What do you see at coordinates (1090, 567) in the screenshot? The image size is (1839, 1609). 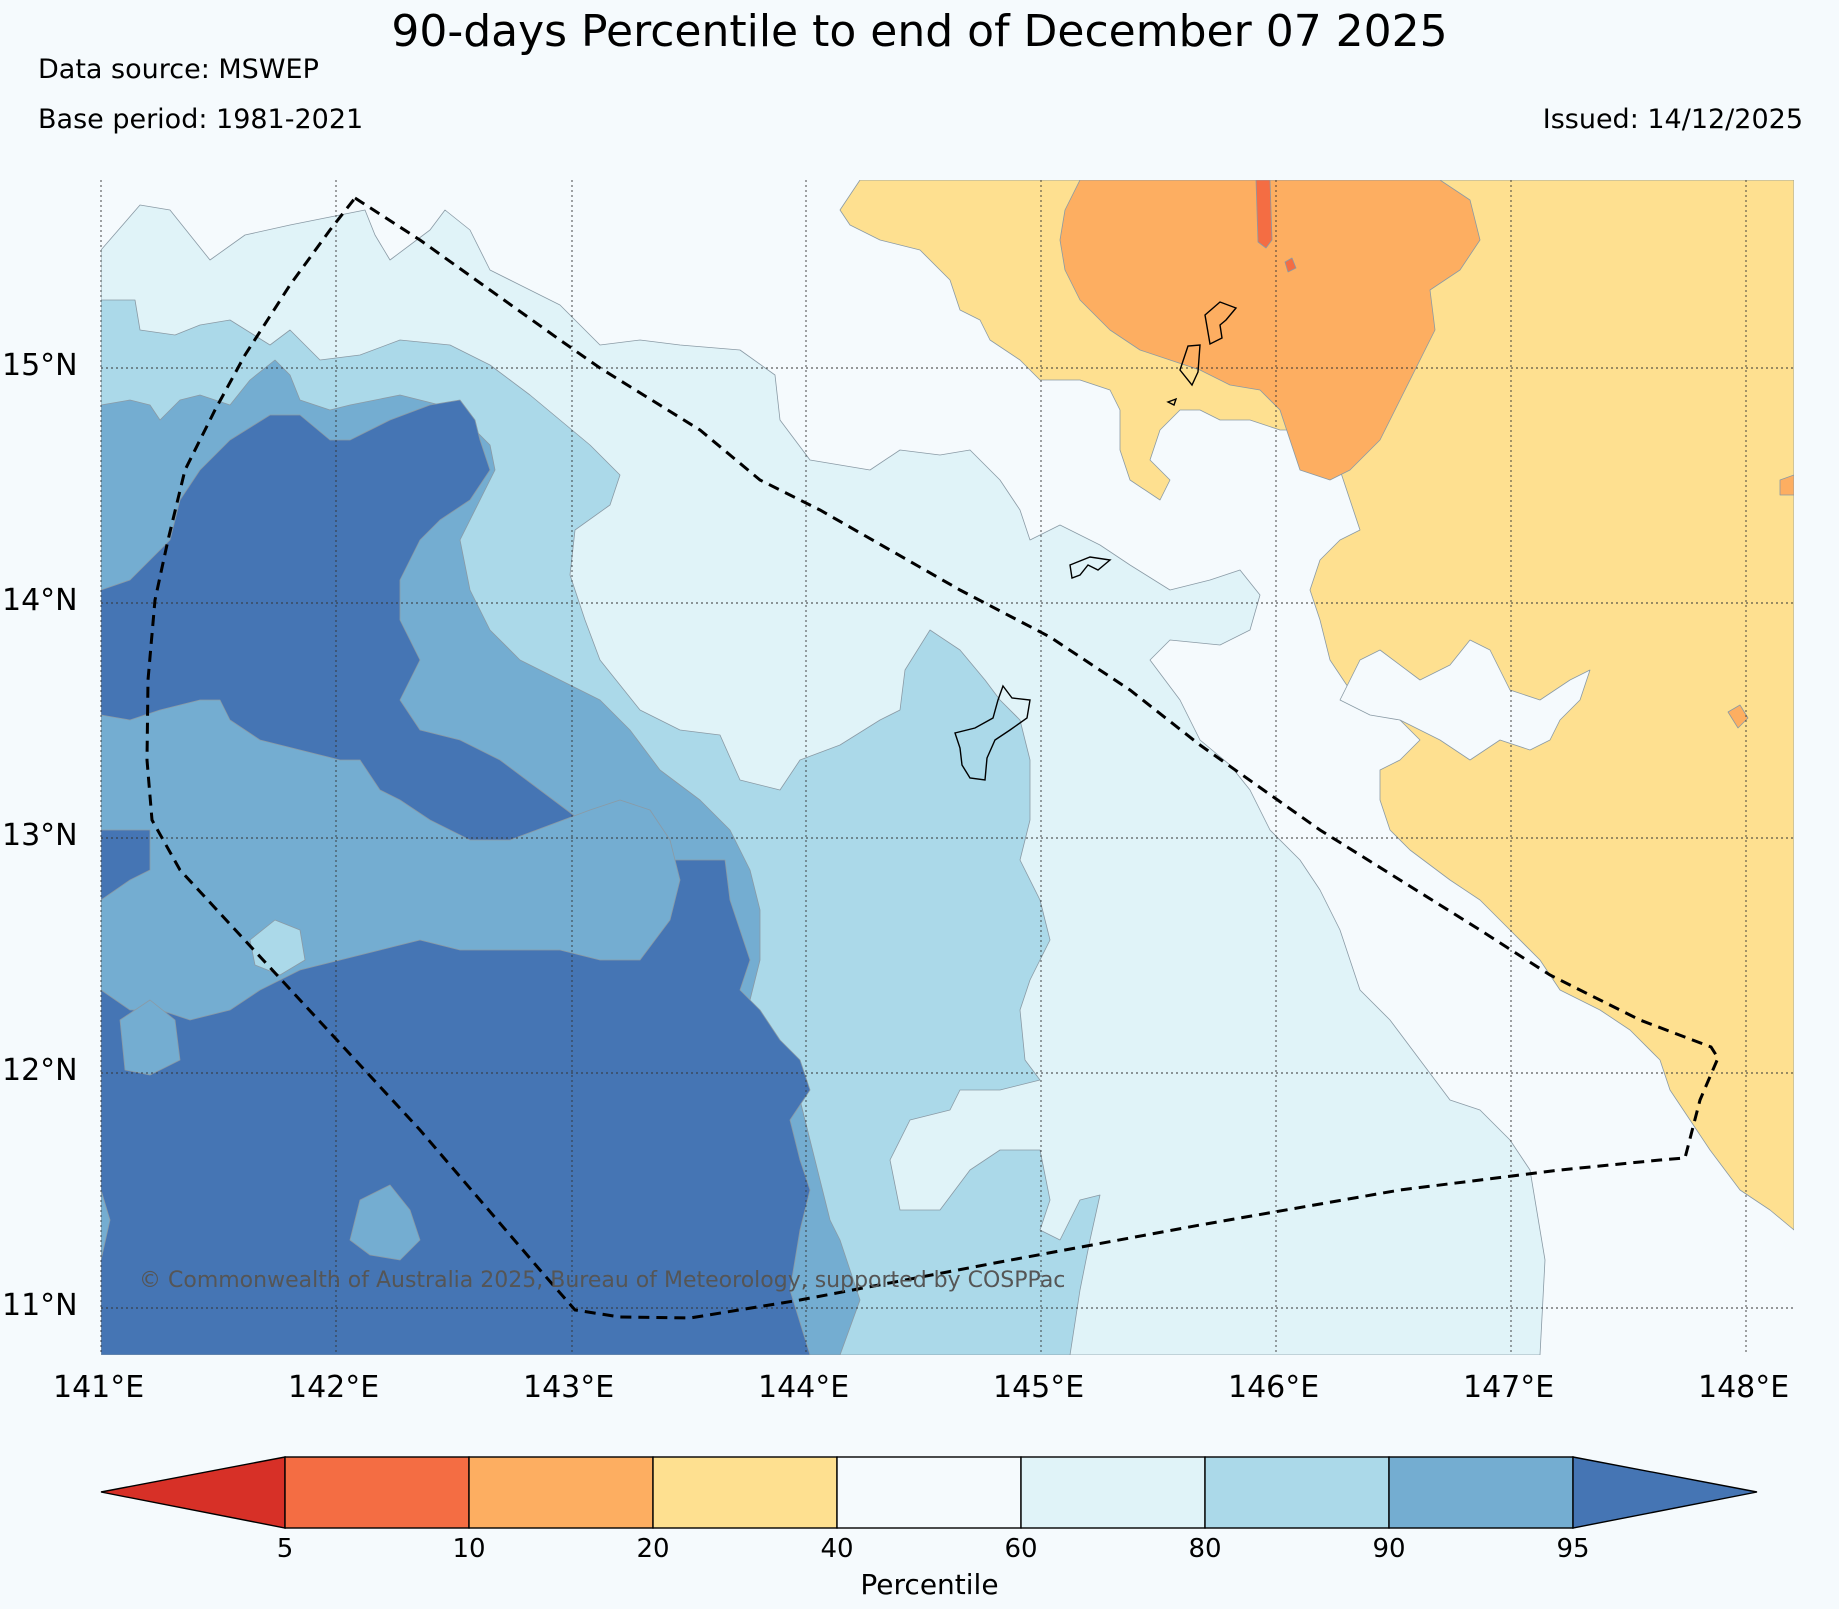 I see `island-rota` at bounding box center [1090, 567].